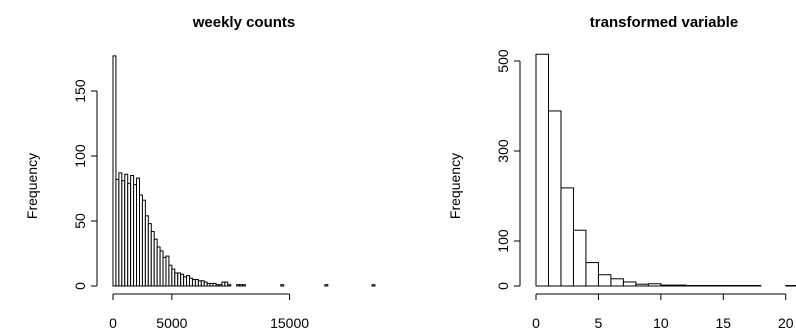 The height and width of the screenshot is (335, 796). I want to click on y-tick-label: 50, so click(80, 221).